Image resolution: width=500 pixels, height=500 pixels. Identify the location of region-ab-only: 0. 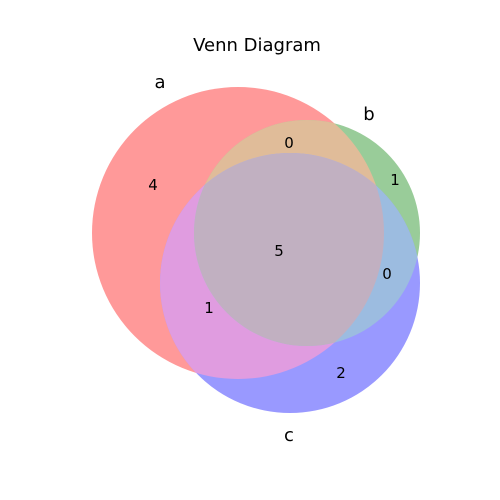
(289, 143).